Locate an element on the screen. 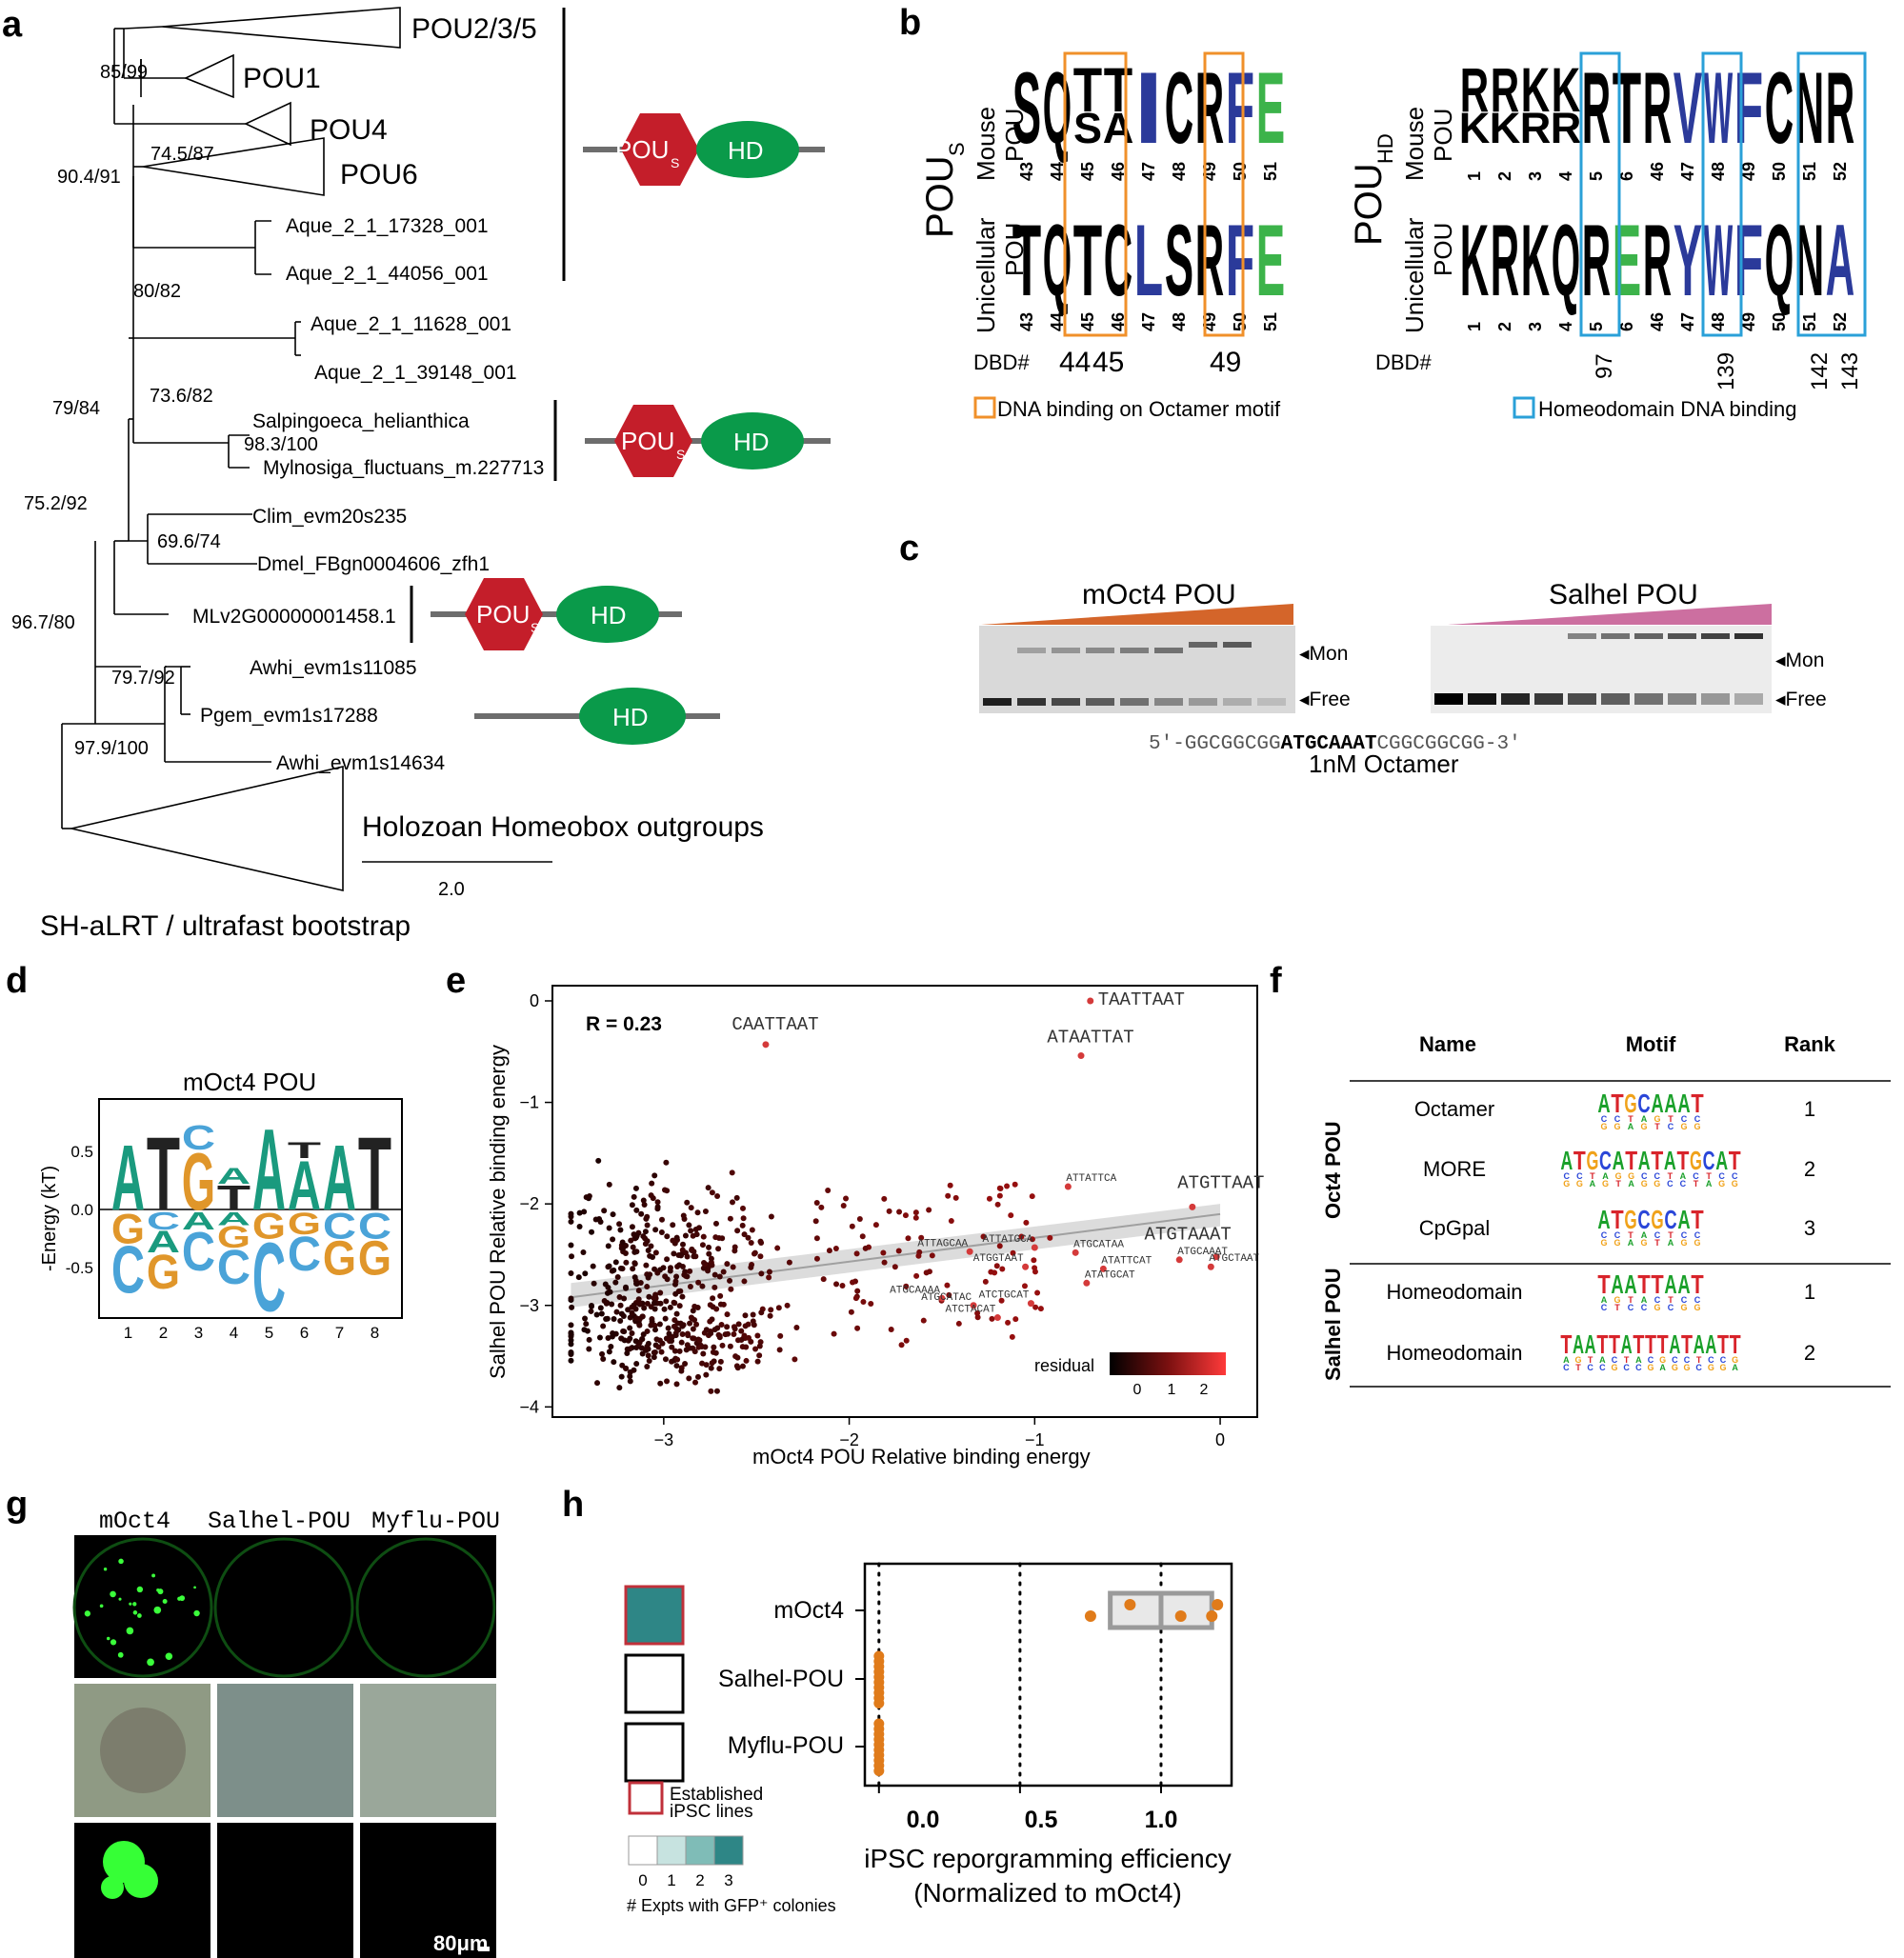 The image size is (1904, 1958). energy-logo-letter: A is located at coordinates (199, 1222).